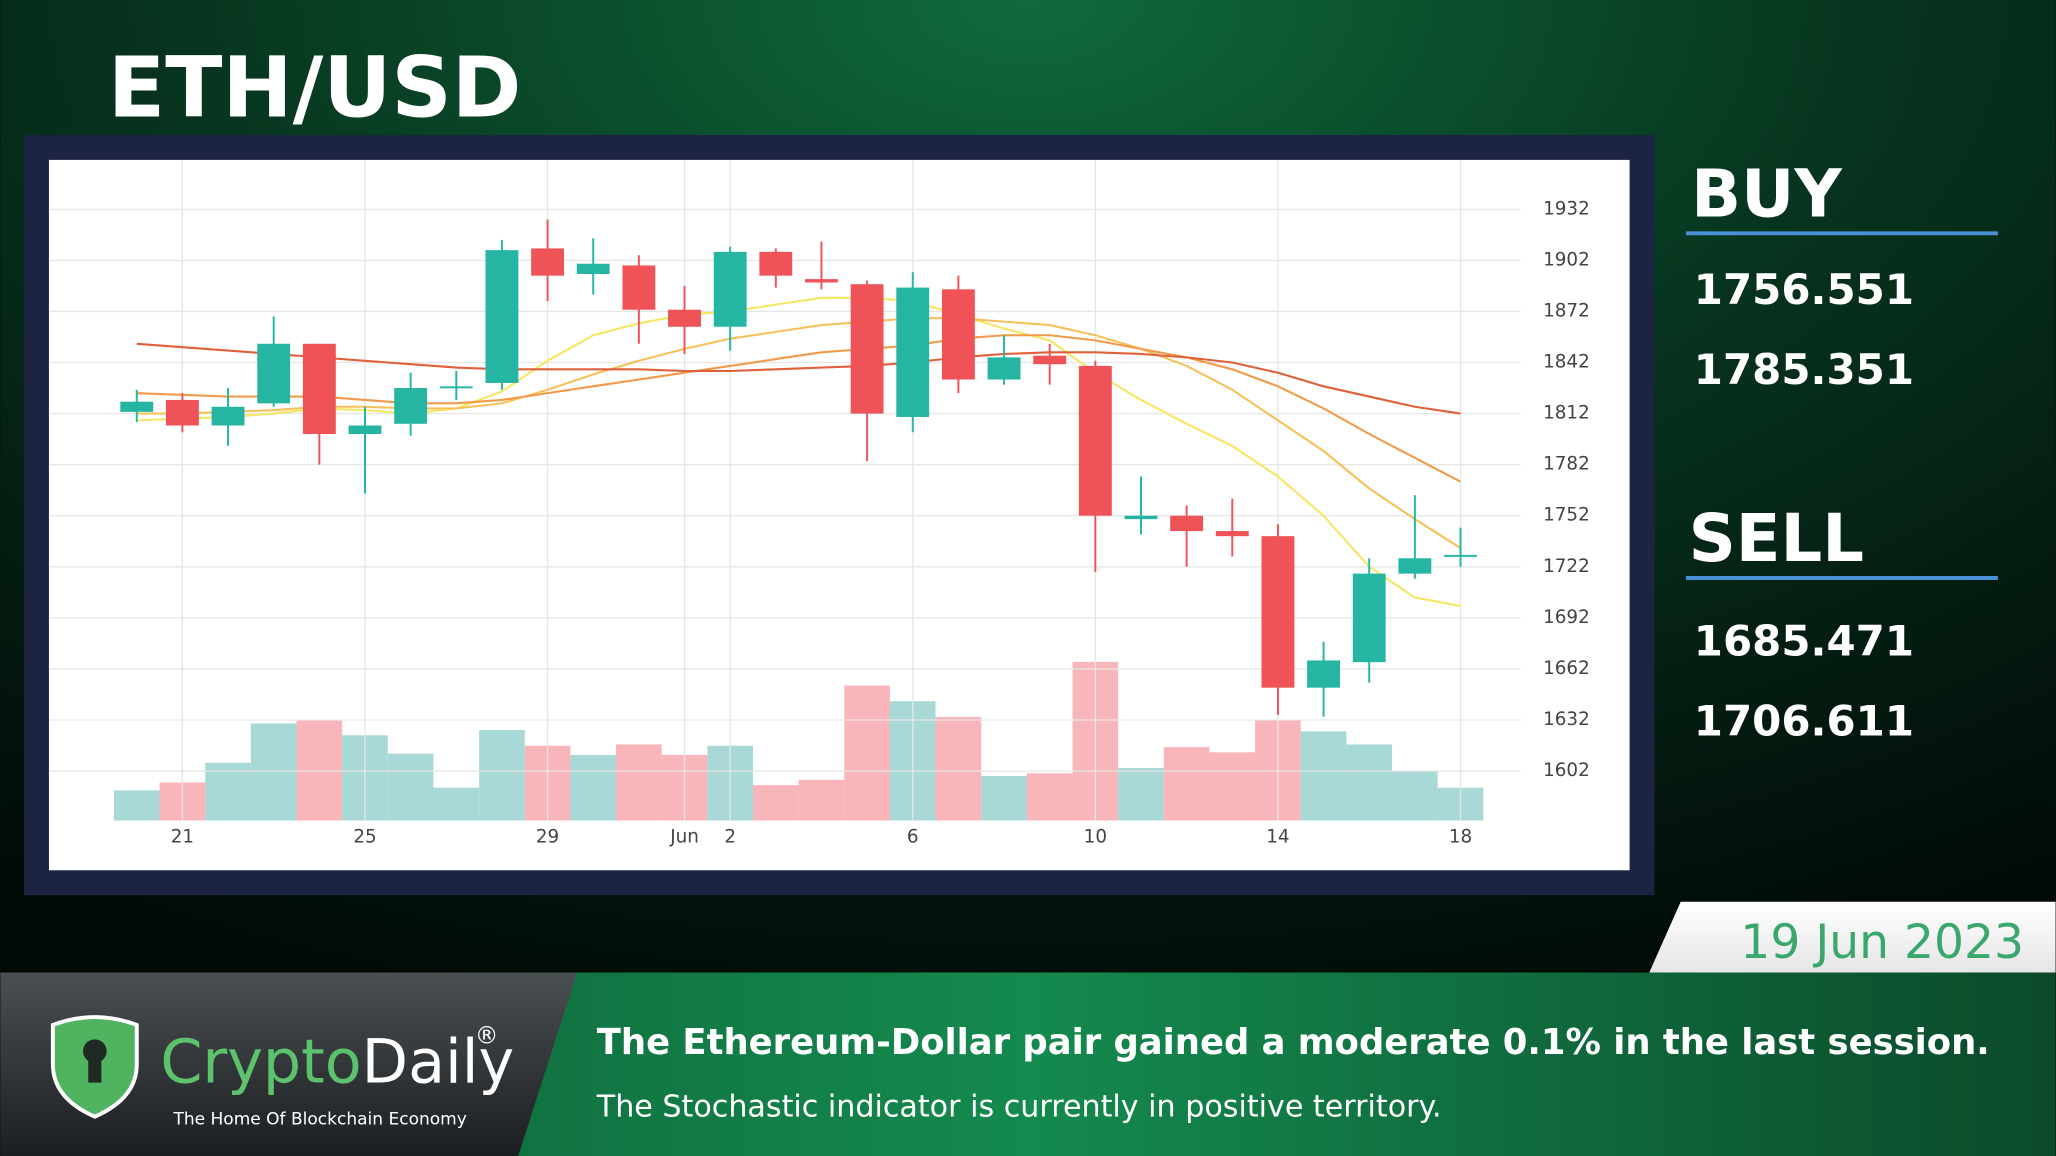 Image resolution: width=2056 pixels, height=1156 pixels. Describe the element at coordinates (182, 837) in the screenshot. I see `x-tick-label: 21` at that location.